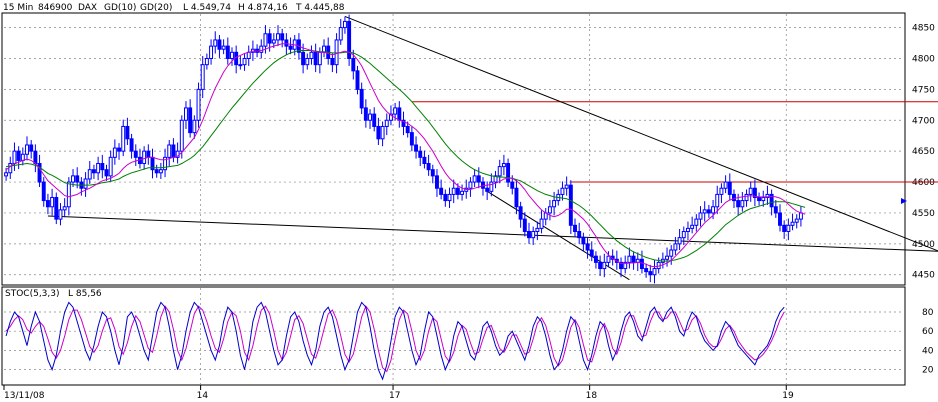  I want to click on stoch-tick-label: 60, so click(928, 332).